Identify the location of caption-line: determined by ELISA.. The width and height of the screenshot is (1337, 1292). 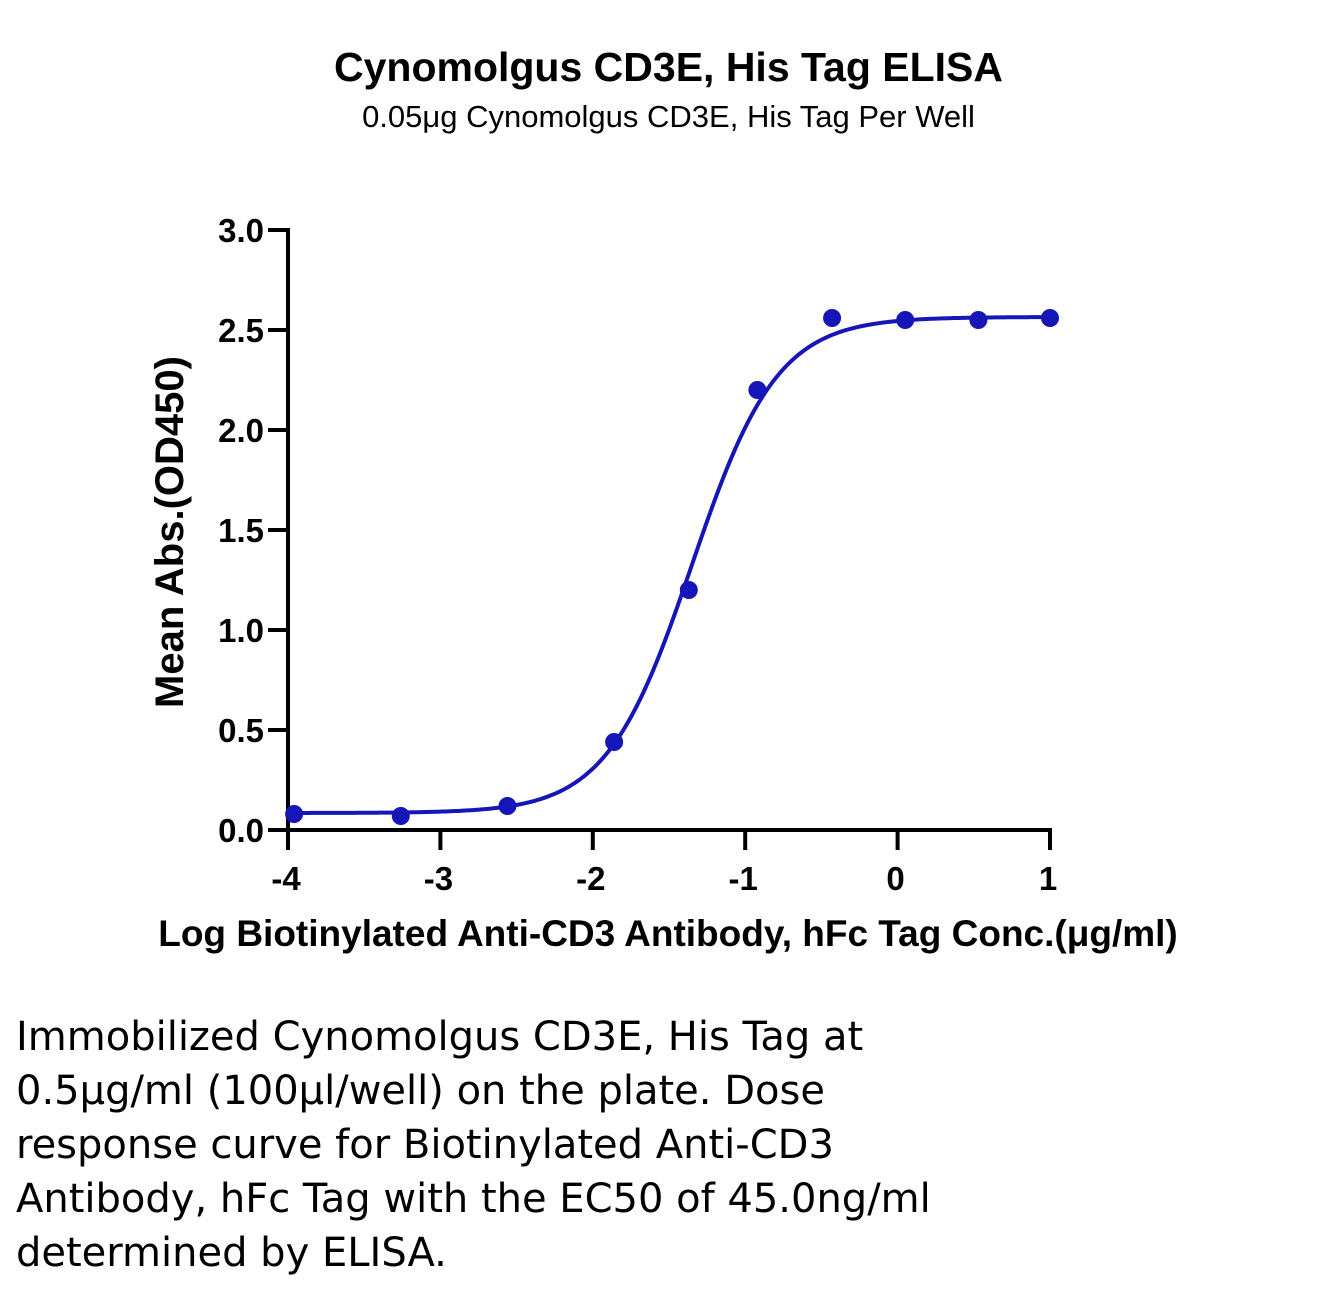
(231, 1253).